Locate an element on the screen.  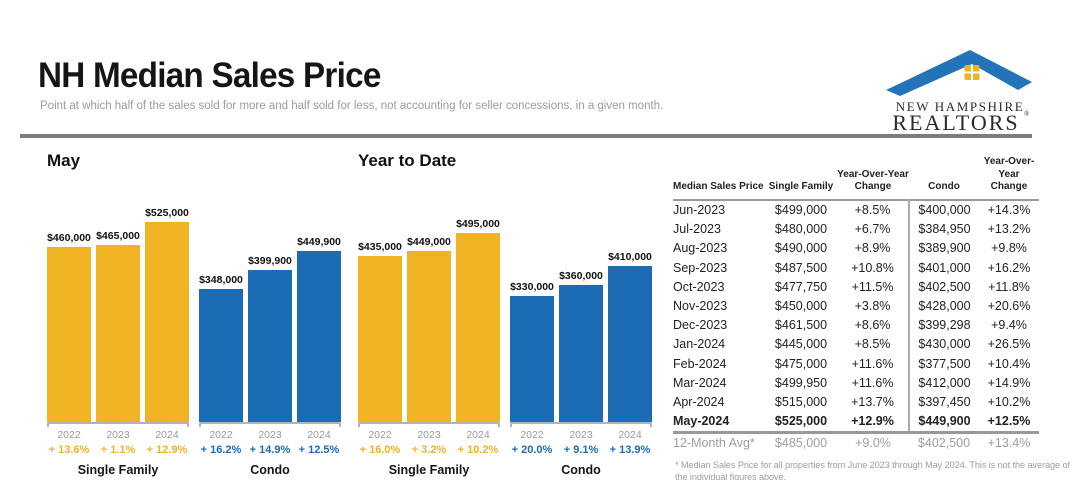
yoy-label: + 13.9% is located at coordinates (630, 450).